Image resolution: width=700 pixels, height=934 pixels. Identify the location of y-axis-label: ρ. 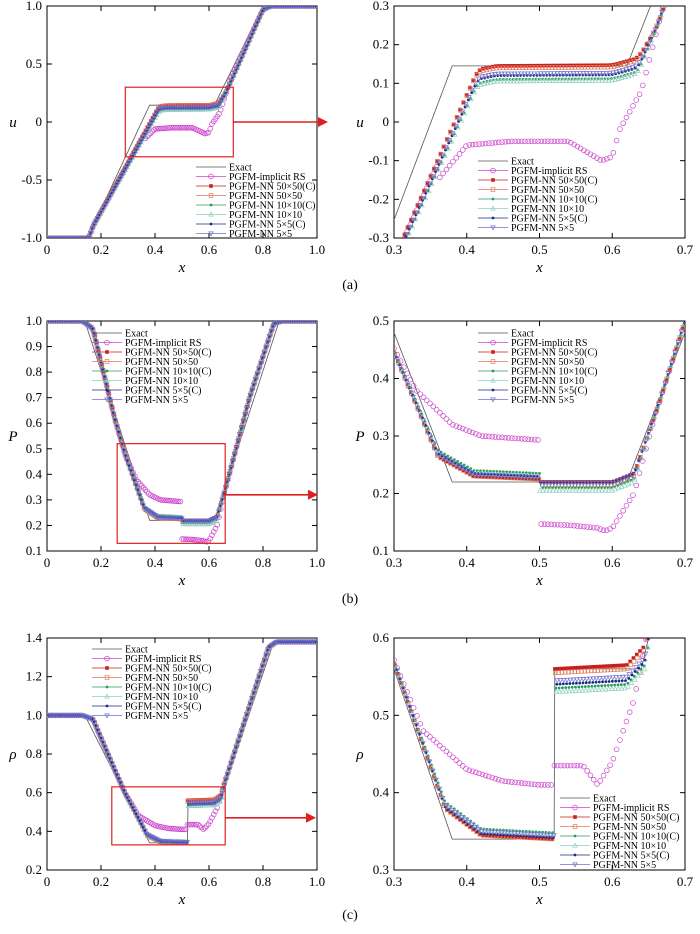
(359, 755).